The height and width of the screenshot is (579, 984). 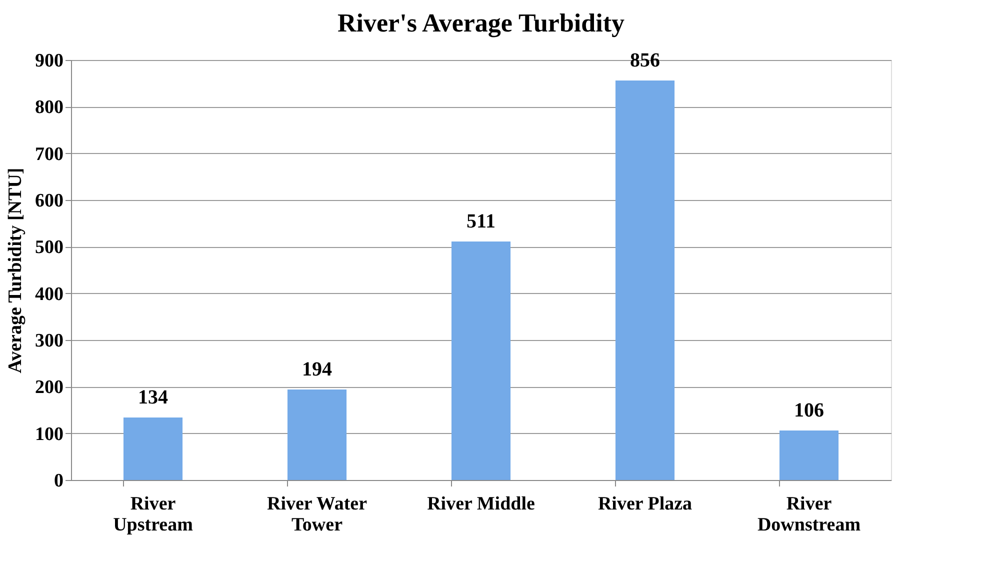 What do you see at coordinates (49, 247) in the screenshot?
I see `y-tick-label: 500` at bounding box center [49, 247].